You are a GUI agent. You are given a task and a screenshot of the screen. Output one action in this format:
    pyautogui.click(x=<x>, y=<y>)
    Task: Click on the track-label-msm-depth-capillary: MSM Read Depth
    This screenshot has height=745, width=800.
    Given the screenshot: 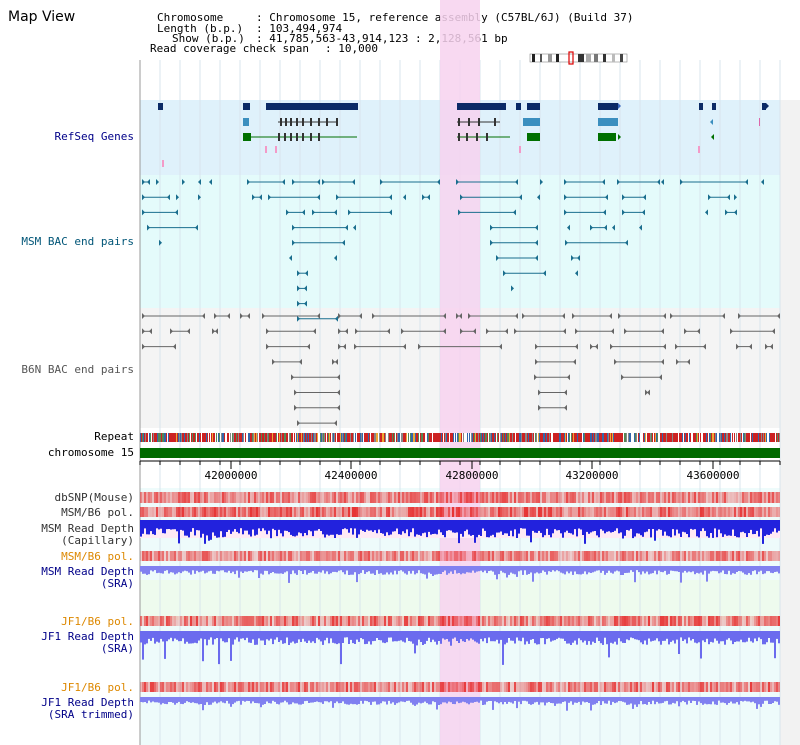 What is the action you would take?
    pyautogui.click(x=87, y=528)
    